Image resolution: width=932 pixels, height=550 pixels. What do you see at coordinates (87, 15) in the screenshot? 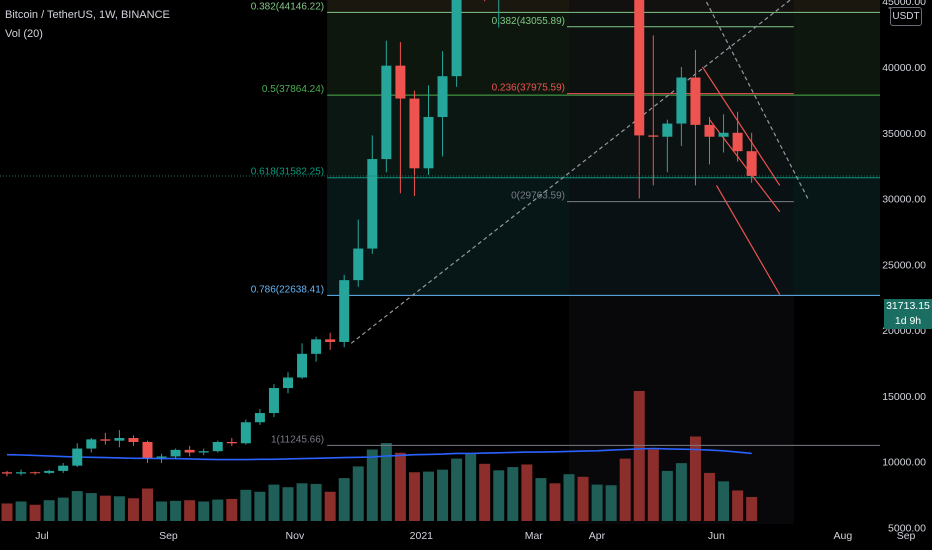
I see `symbol-title: Bitcoin / TetherUS, 1W, BINANCE` at bounding box center [87, 15].